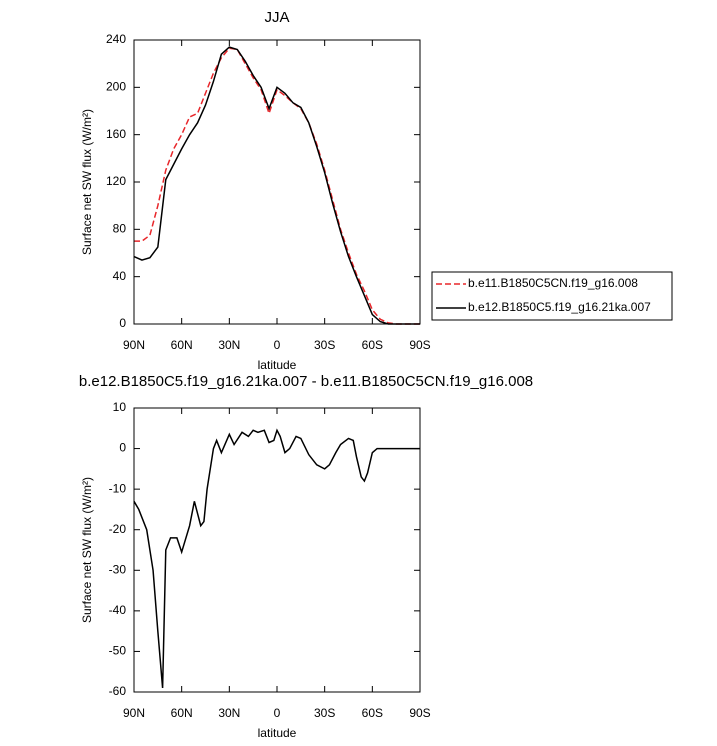 This screenshot has height=746, width=717. What do you see at coordinates (553, 283) in the screenshot?
I see `legend-label: b.e11.B1850C5CN.f19_g16.008` at bounding box center [553, 283].